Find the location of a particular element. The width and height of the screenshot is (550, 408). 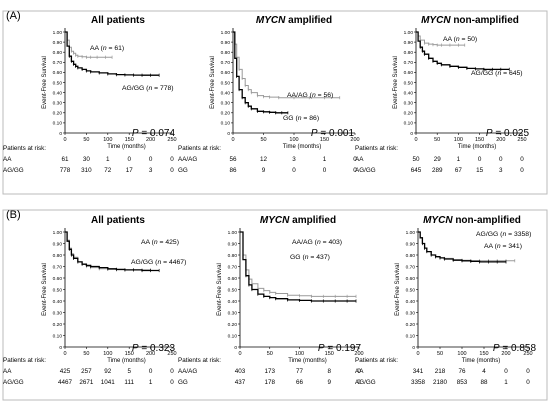

risk-value: 778 is located at coordinates (65, 170).